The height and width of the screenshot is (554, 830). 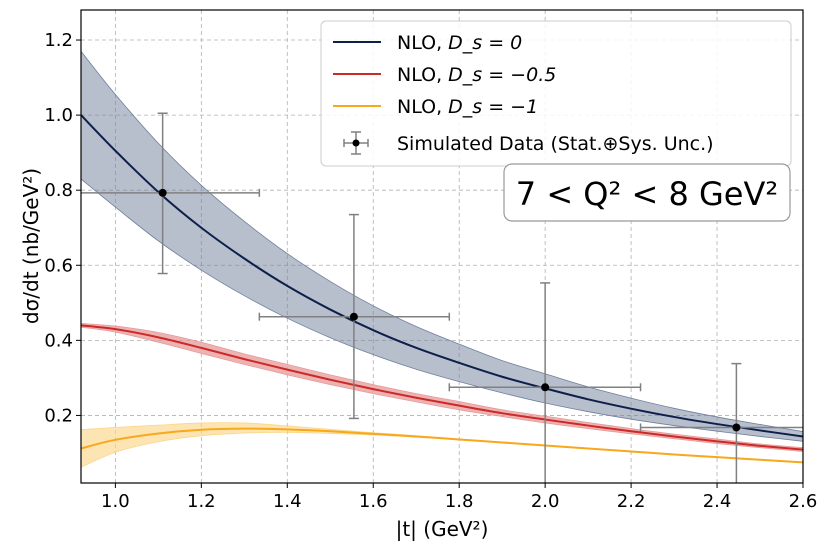 What do you see at coordinates (58, 40) in the screenshot?
I see `y-tick-label: 1.2` at bounding box center [58, 40].